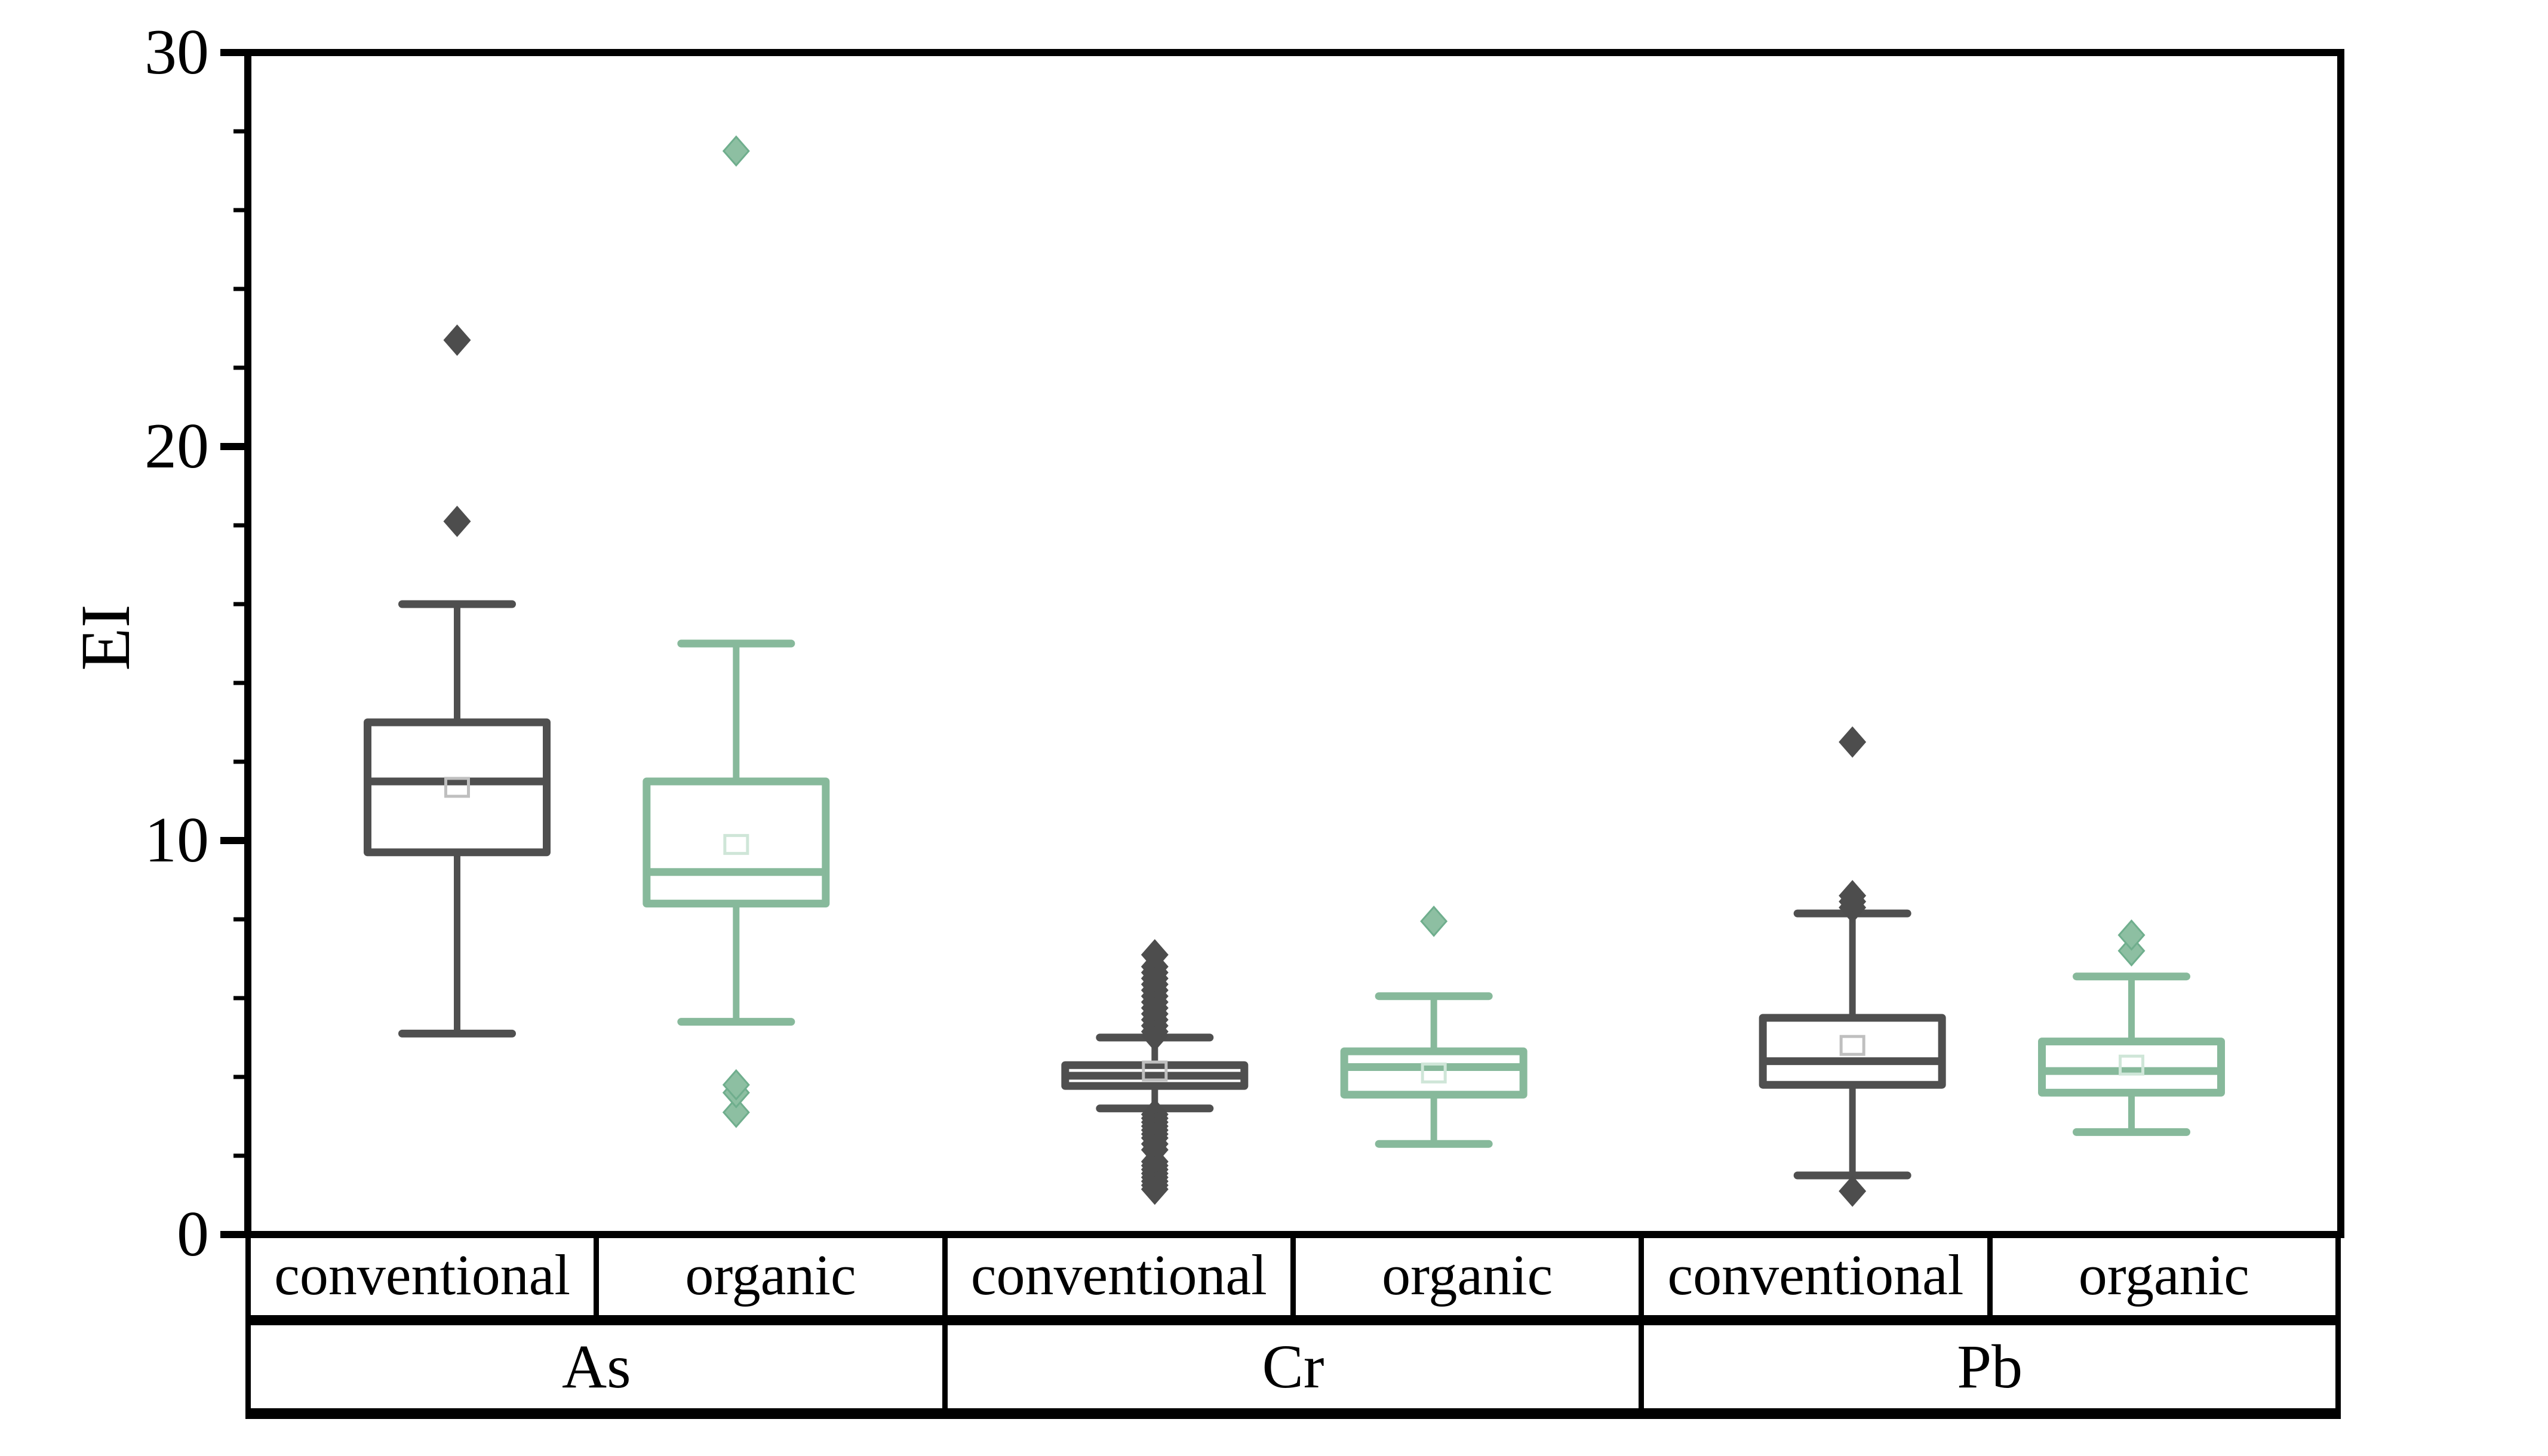  Describe the element at coordinates (1852, 966) in the screenshot. I see `boxplot-Pb-conventional` at that location.